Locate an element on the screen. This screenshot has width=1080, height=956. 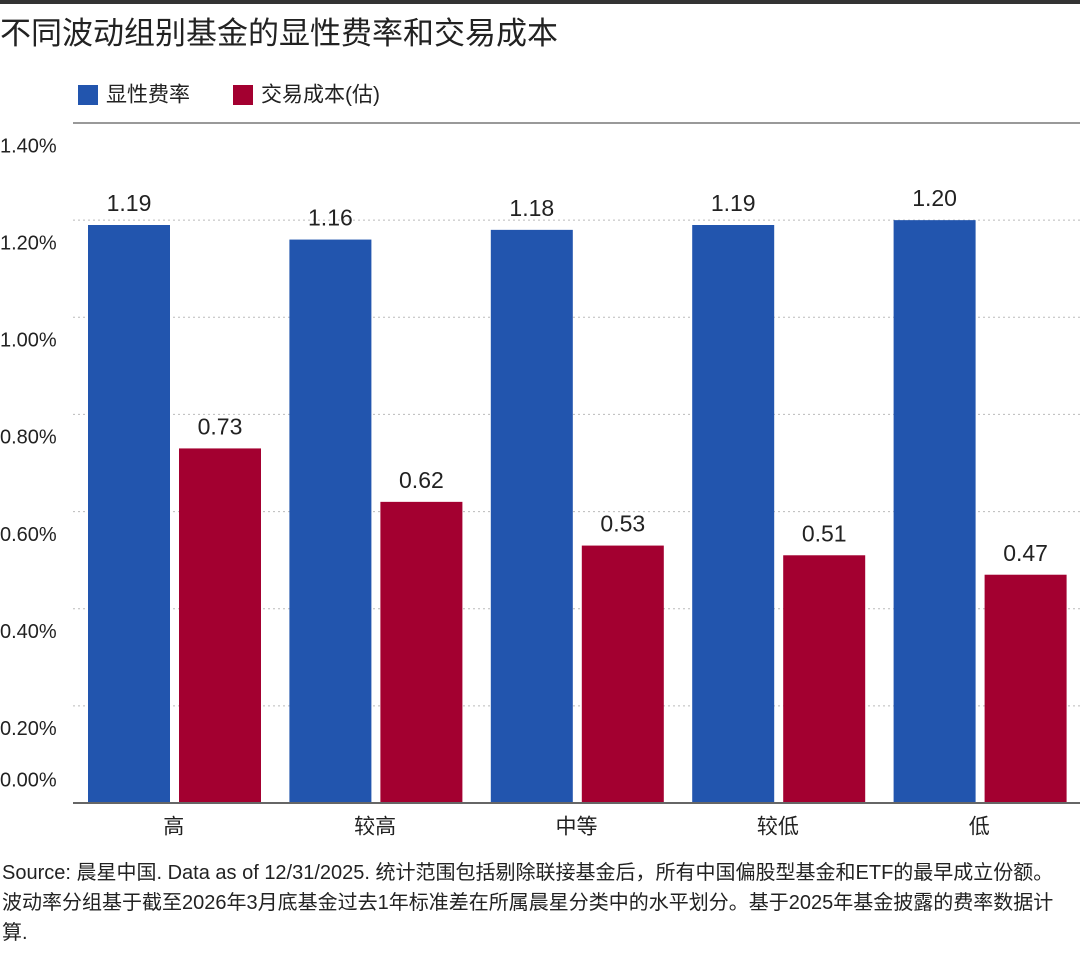
y-tick-label: 0.40% is located at coordinates (28, 632).